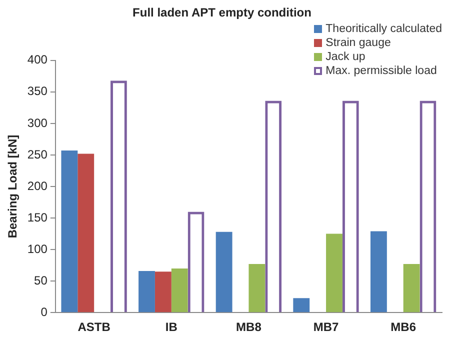 The image size is (450, 338). What do you see at coordinates (37, 123) in the screenshot?
I see `y-tick-label: 300` at bounding box center [37, 123].